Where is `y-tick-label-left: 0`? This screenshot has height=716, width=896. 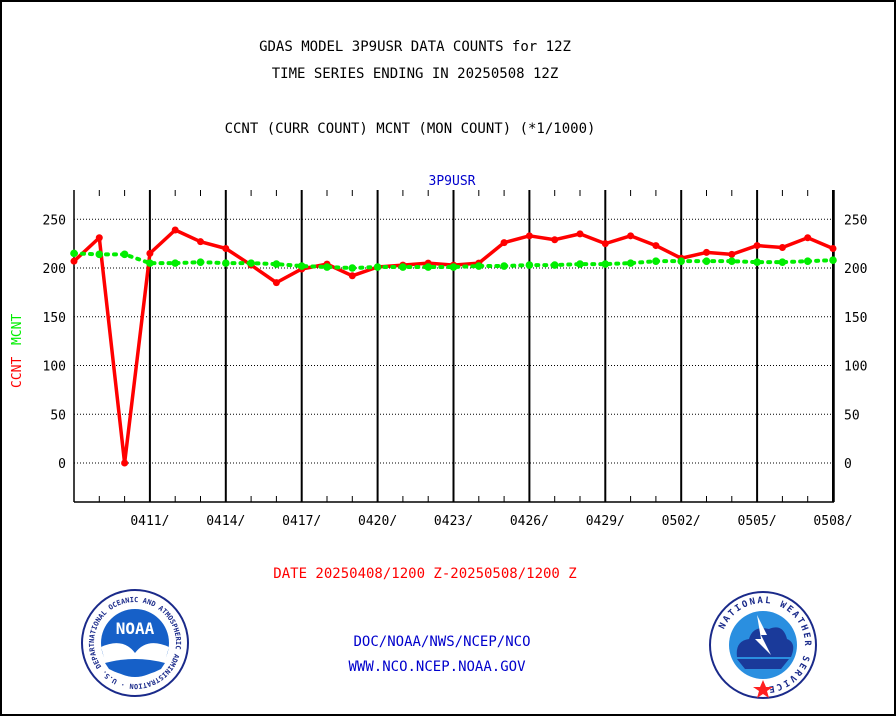 y-tick-label-left: 0 is located at coordinates (62, 464).